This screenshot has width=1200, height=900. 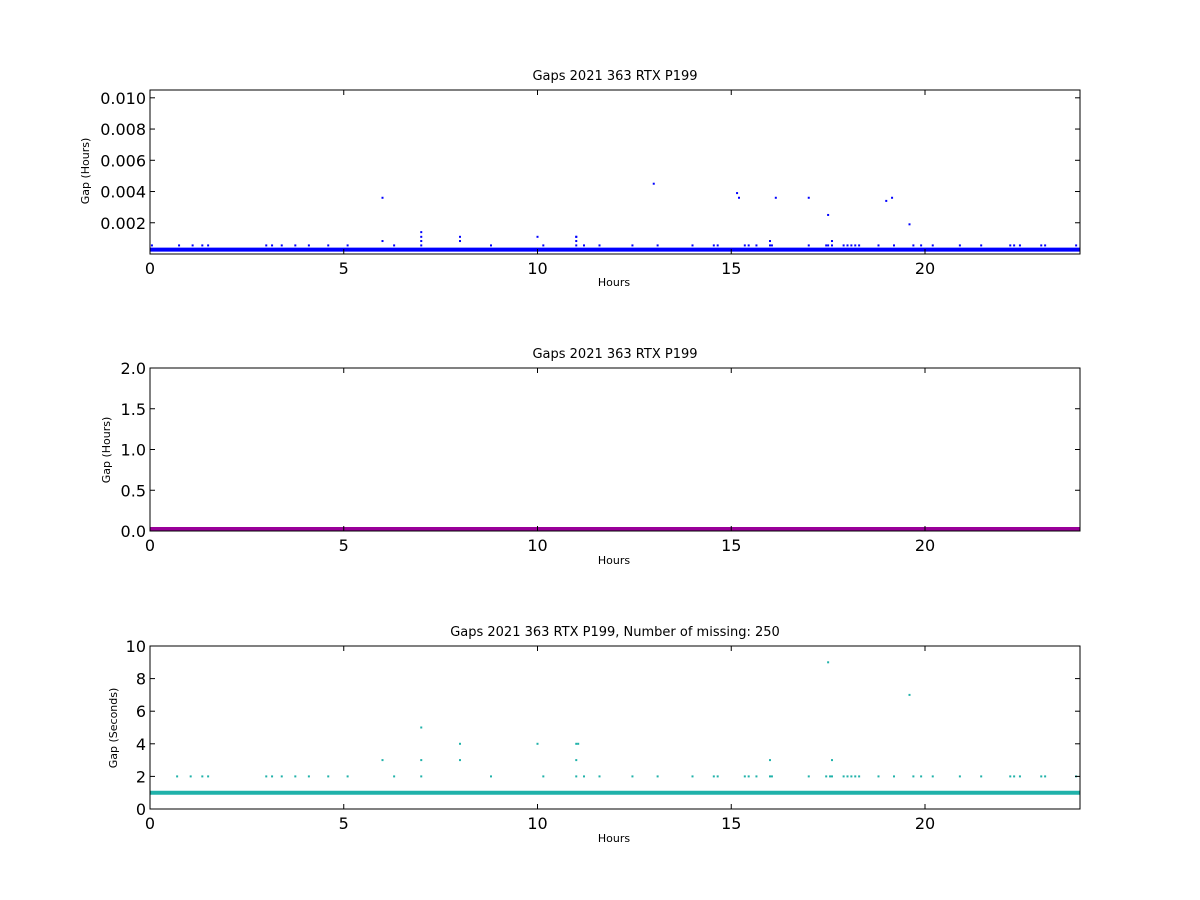 I want to click on y-tick-label: 1.5, so click(x=133, y=409).